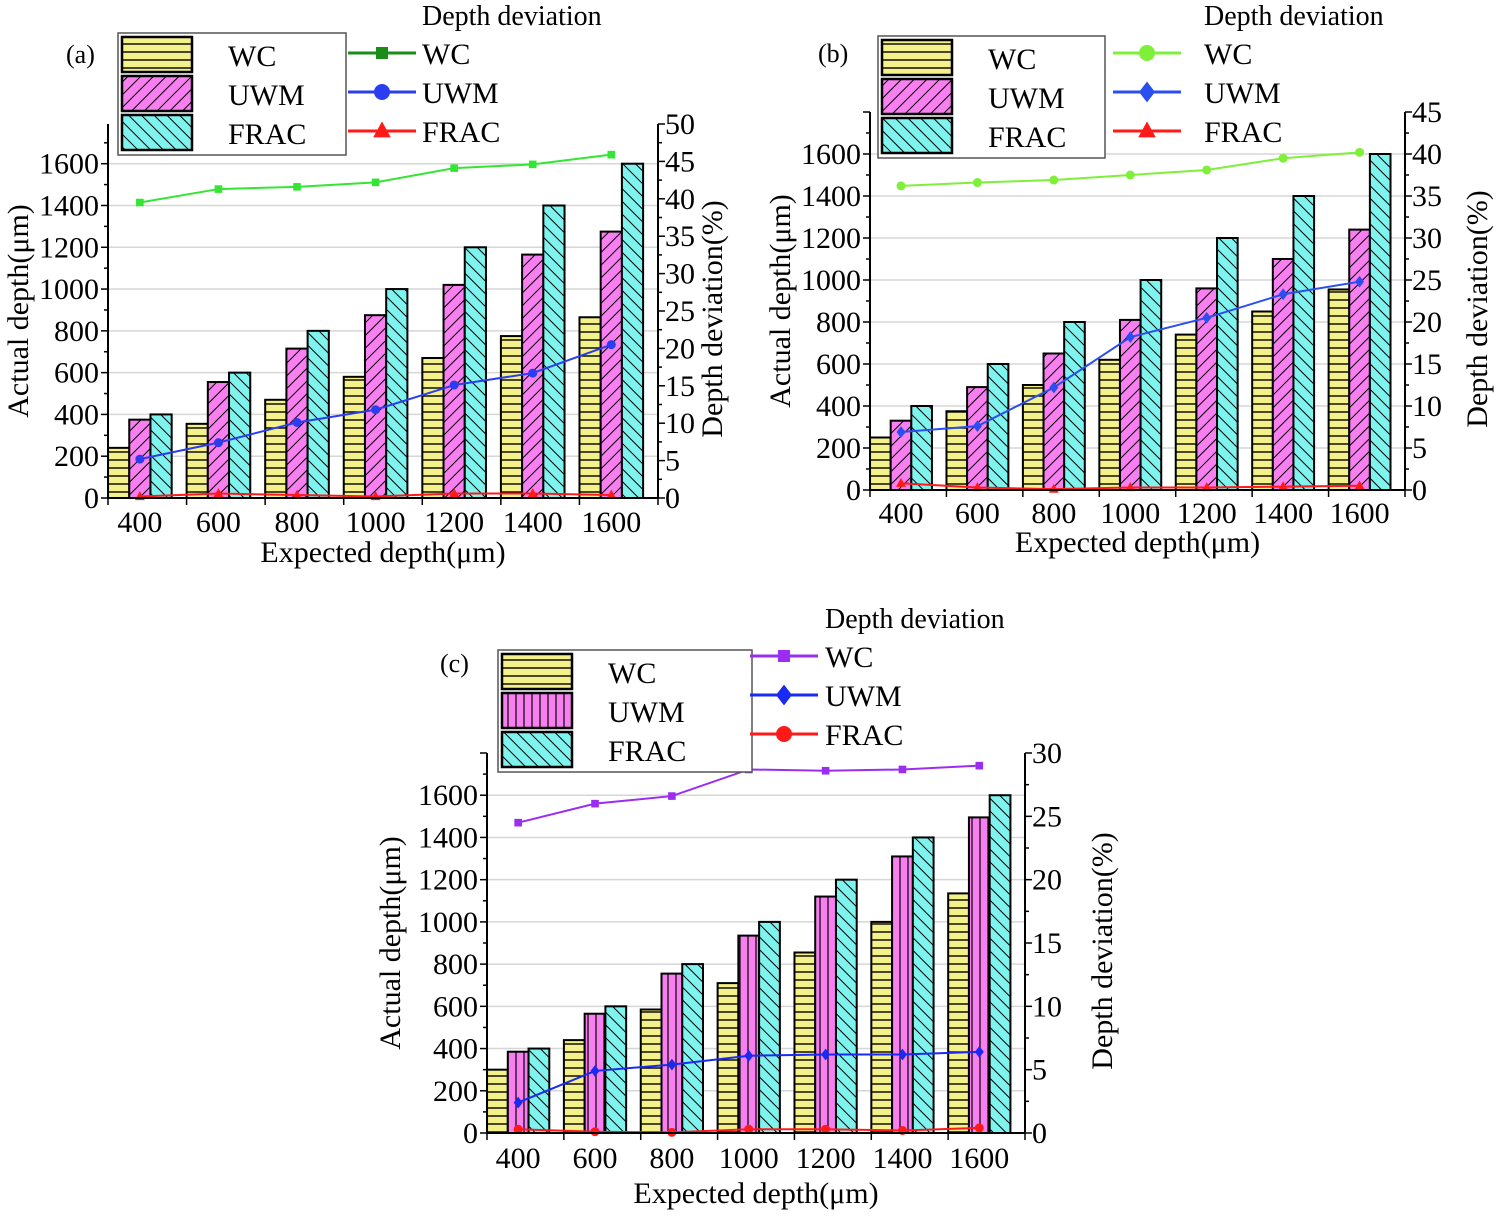  What do you see at coordinates (1427, 406) in the screenshot?
I see `y2-tick-label: 10` at bounding box center [1427, 406].